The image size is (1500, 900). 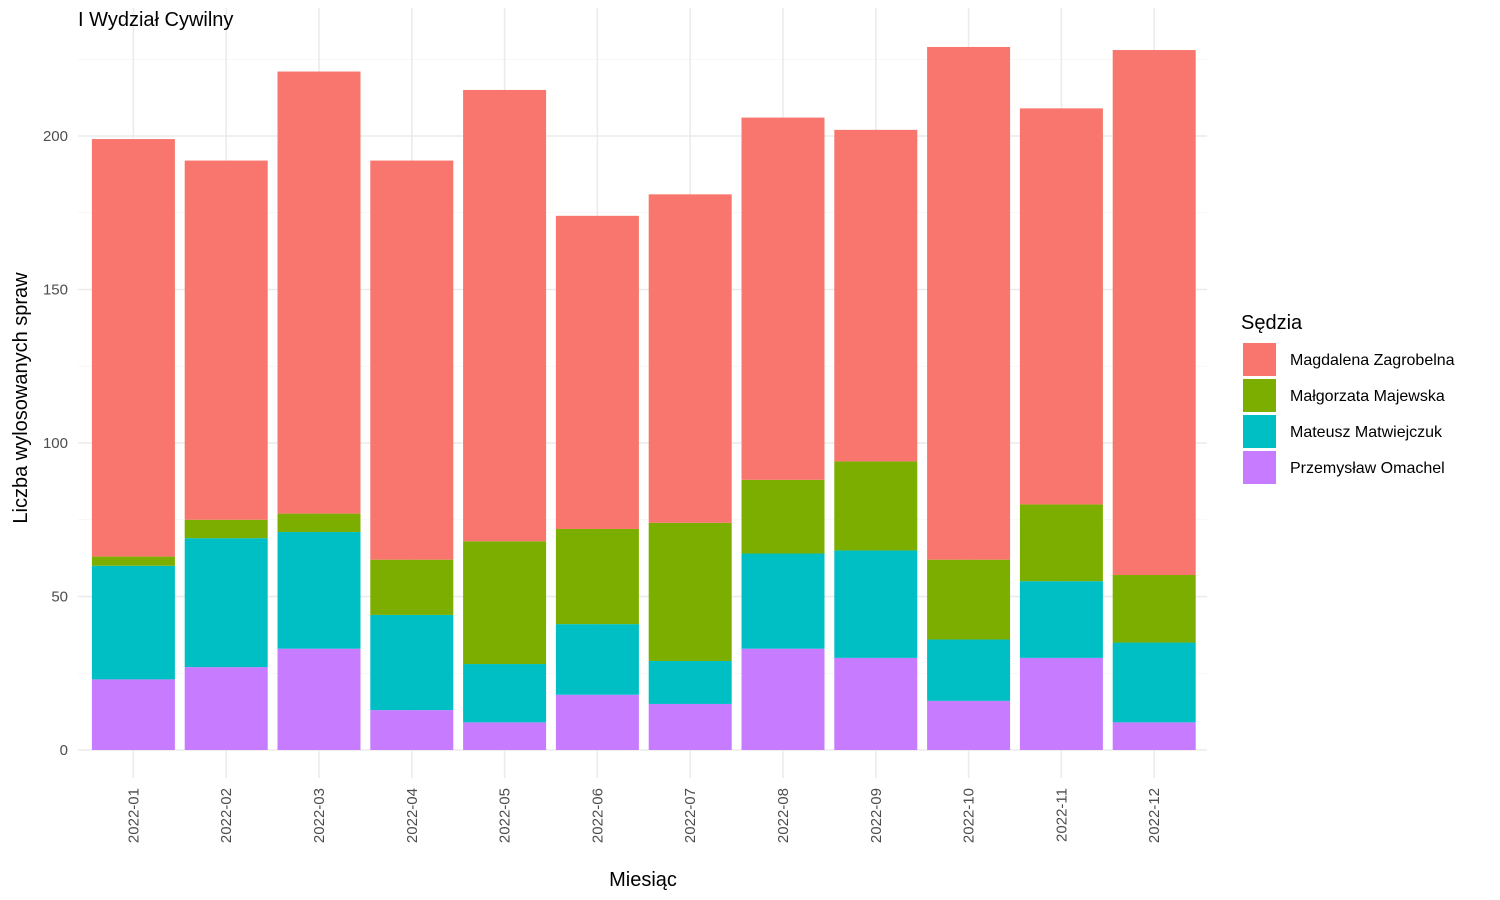 I want to click on y-tick-label: 150, so click(x=55, y=290).